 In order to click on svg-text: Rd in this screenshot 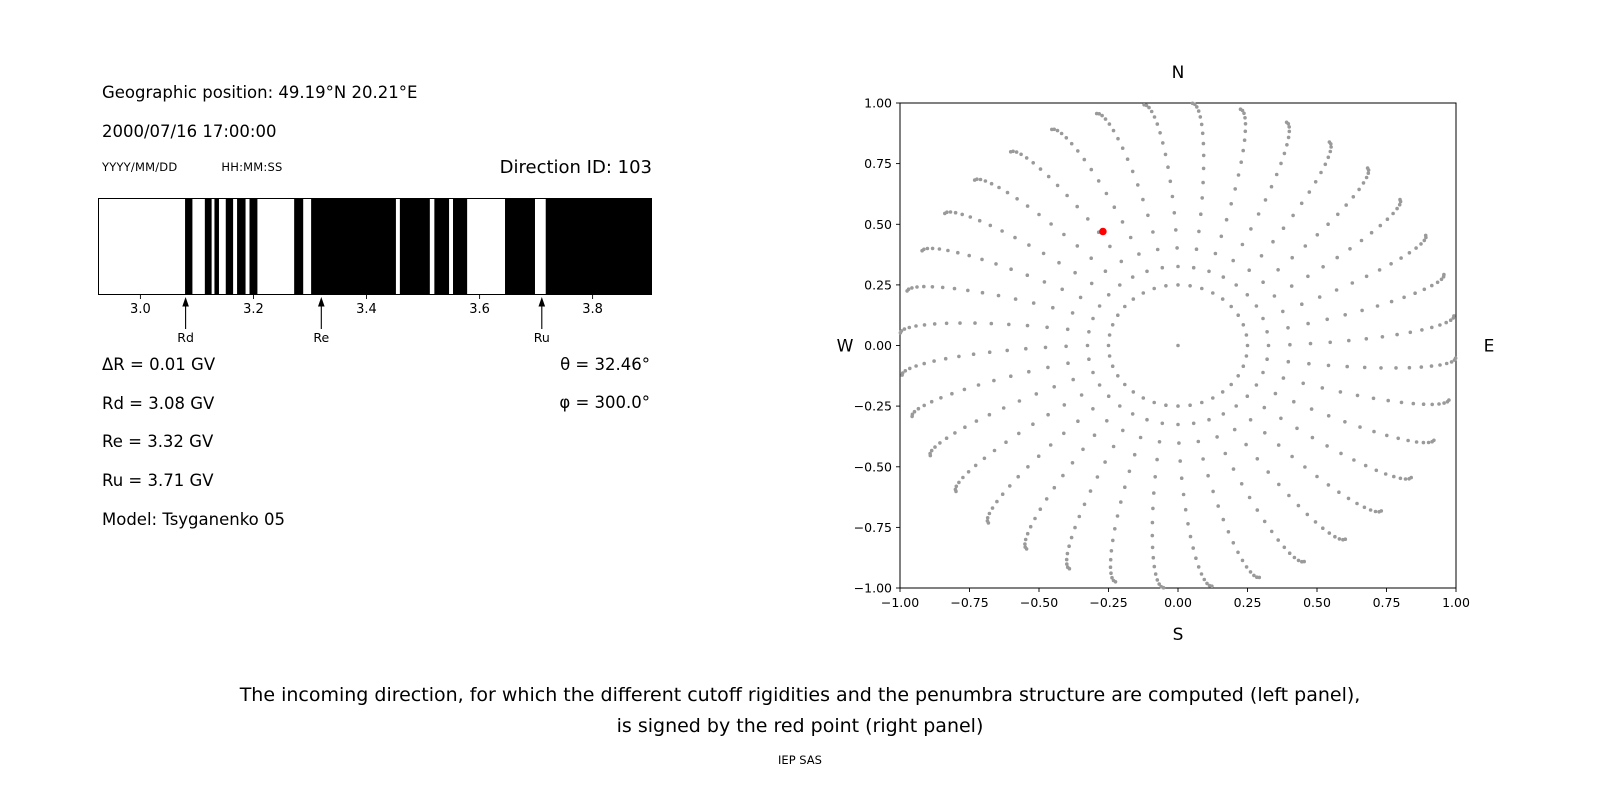, I will do `click(185, 337)`.